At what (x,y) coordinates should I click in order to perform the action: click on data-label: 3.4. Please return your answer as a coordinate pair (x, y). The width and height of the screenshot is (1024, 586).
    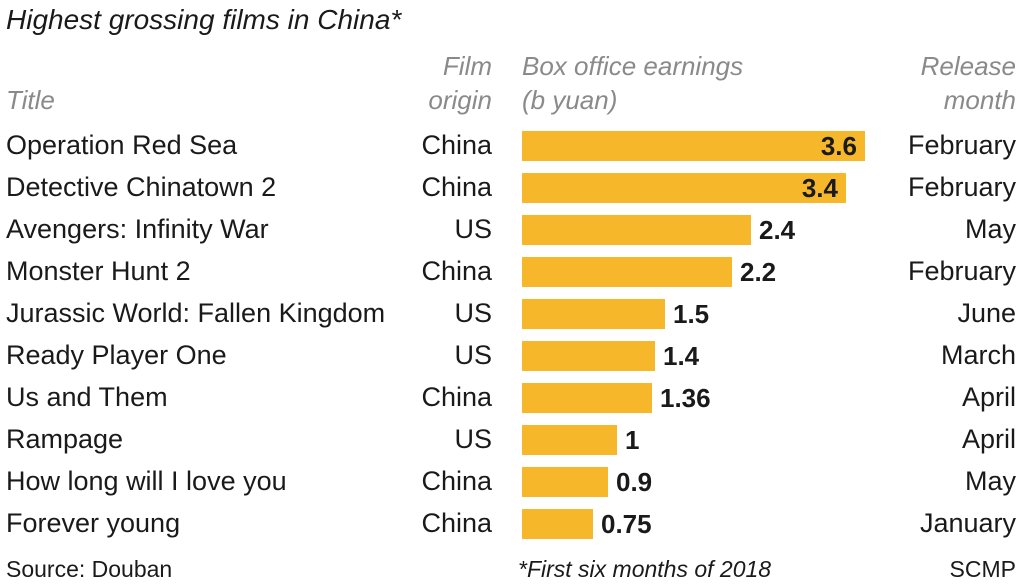
    Looking at the image, I should click on (819, 188).